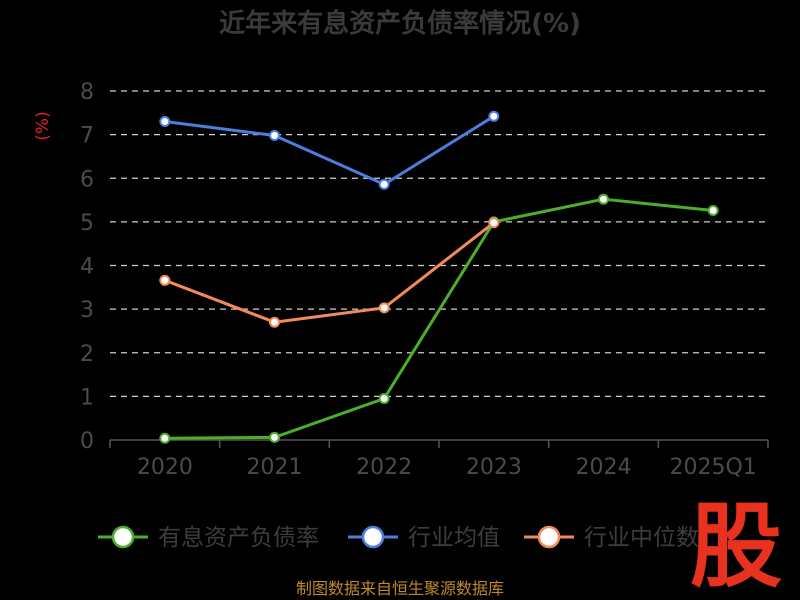  Describe the element at coordinates (641, 538) in the screenshot. I see `legend-label: 行业中位数` at that location.